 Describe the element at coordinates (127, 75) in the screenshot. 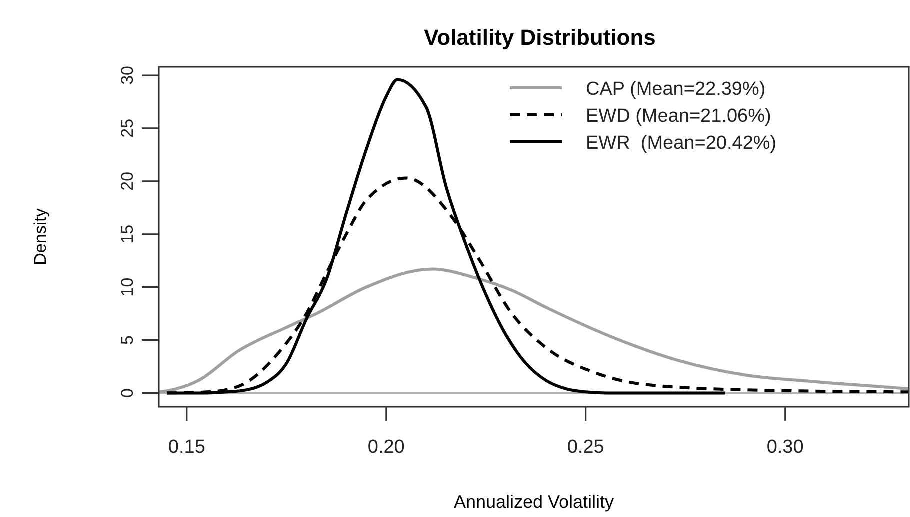

I see `y-tick-label: 30` at that location.